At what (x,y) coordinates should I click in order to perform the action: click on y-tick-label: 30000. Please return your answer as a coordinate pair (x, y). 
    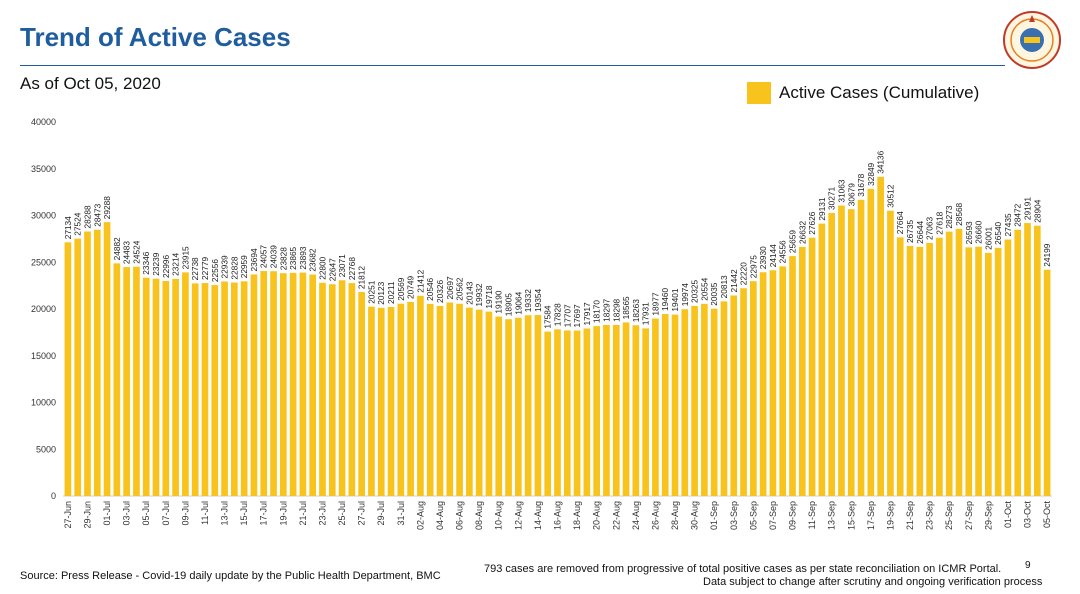
    Looking at the image, I should click on (43, 216).